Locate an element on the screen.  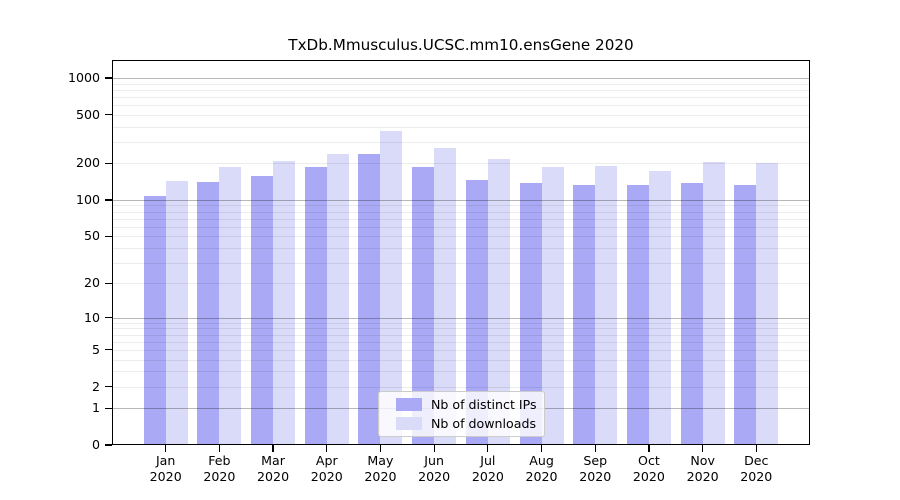
bar-downloads-jun is located at coordinates (445, 296).